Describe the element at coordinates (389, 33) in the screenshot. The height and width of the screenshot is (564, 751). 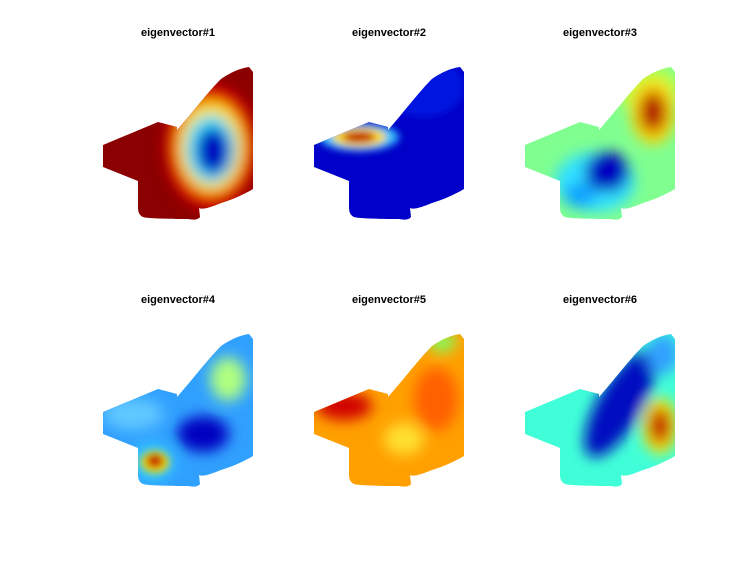
I see `panel-title: eigenvector#2` at that location.